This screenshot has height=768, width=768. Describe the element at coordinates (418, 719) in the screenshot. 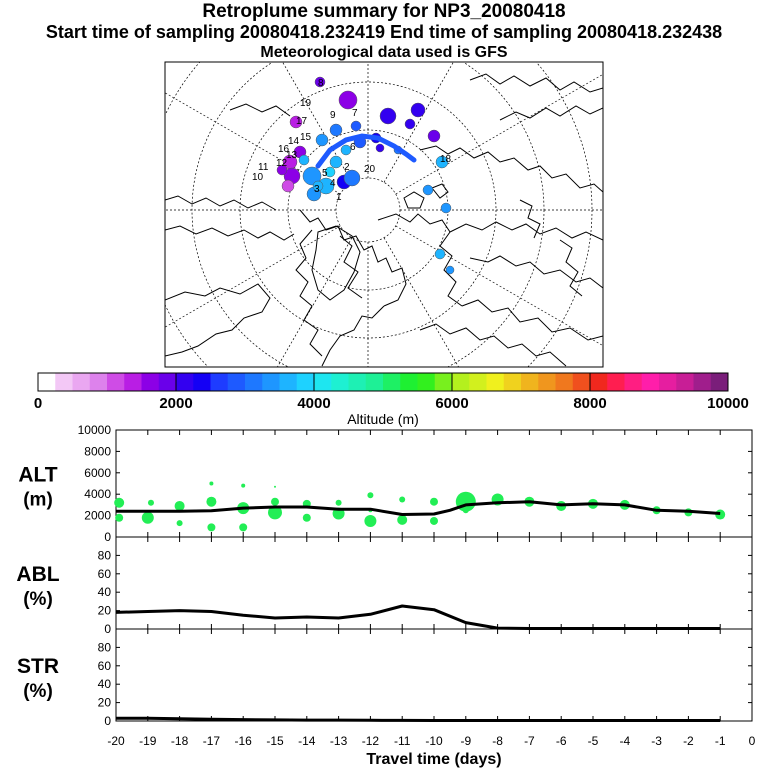

I see `mean-line-str` at that location.